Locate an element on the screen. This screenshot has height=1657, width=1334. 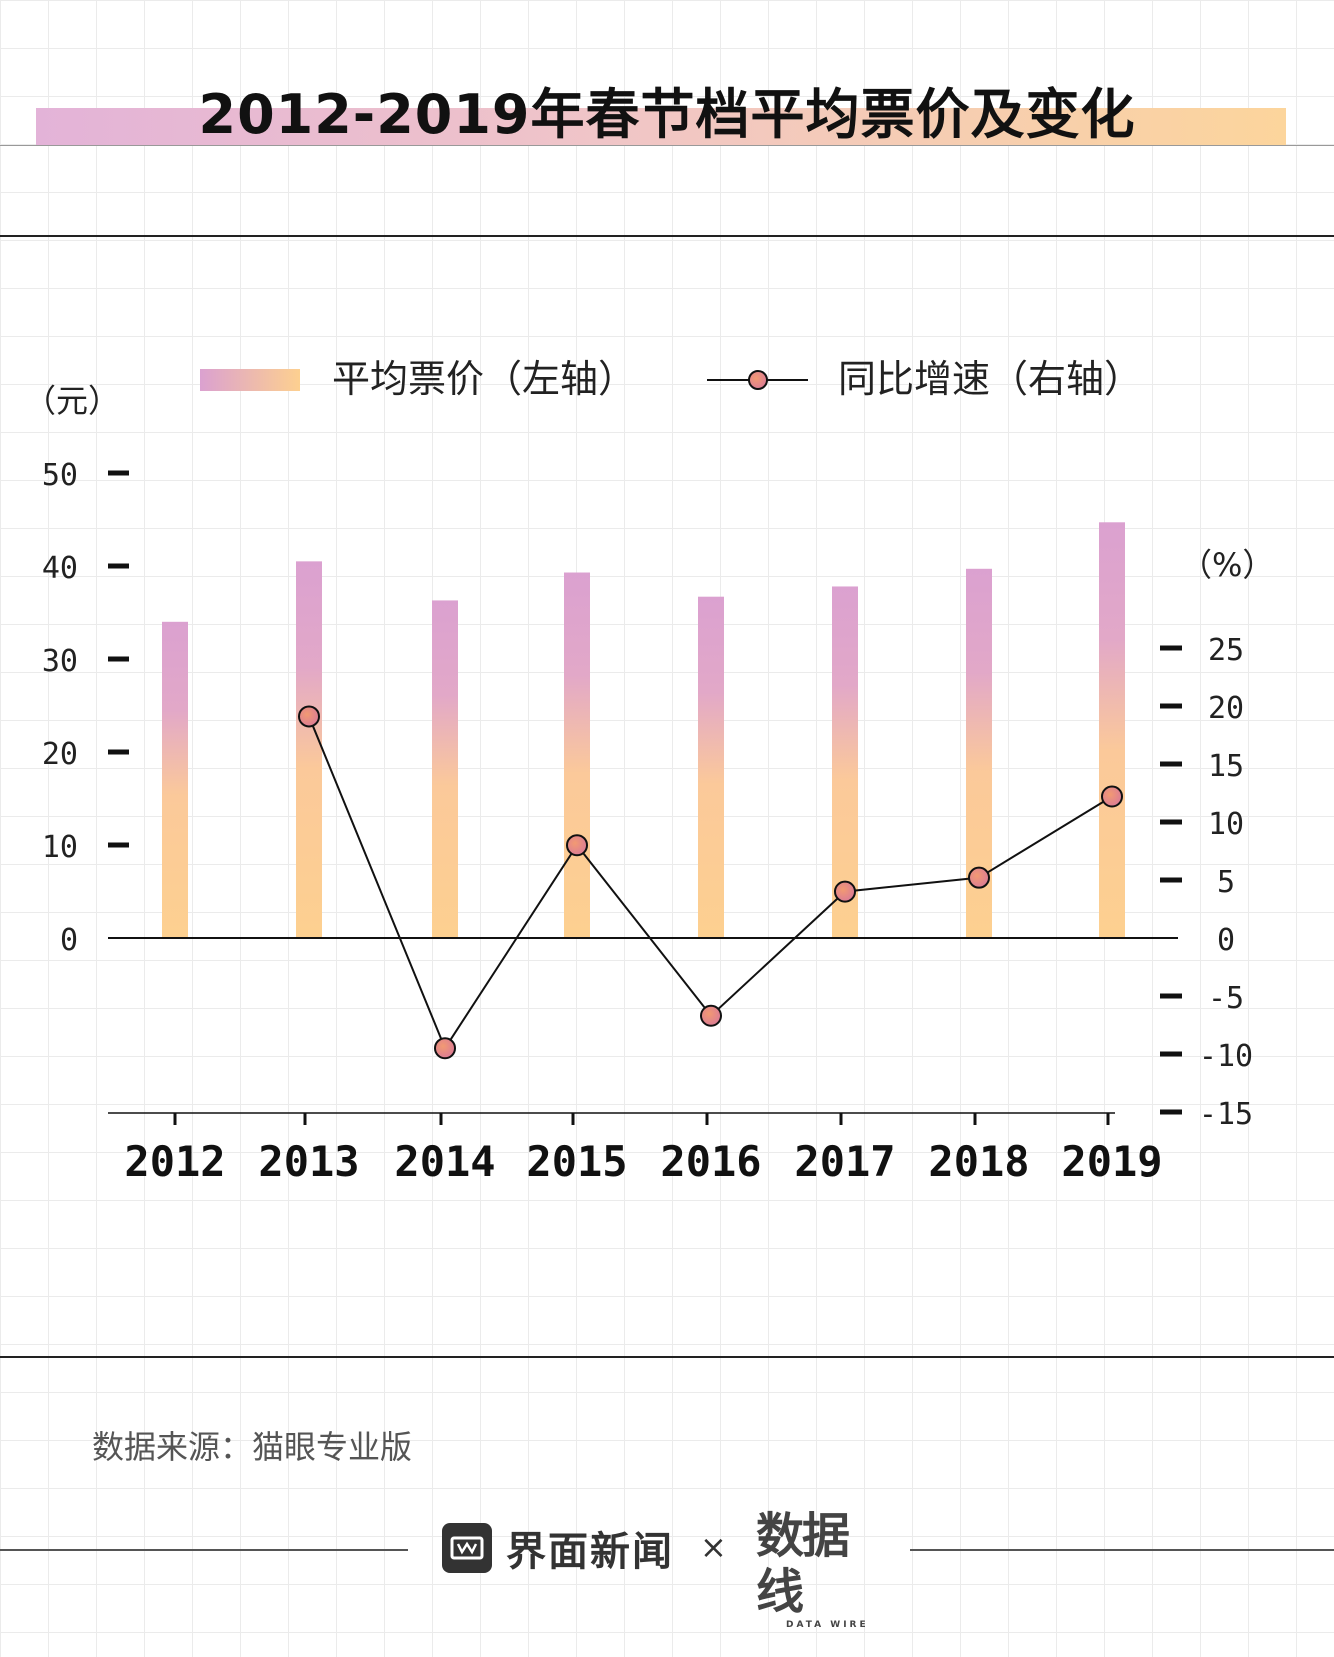
footer-line-right is located at coordinates (1122, 1550).